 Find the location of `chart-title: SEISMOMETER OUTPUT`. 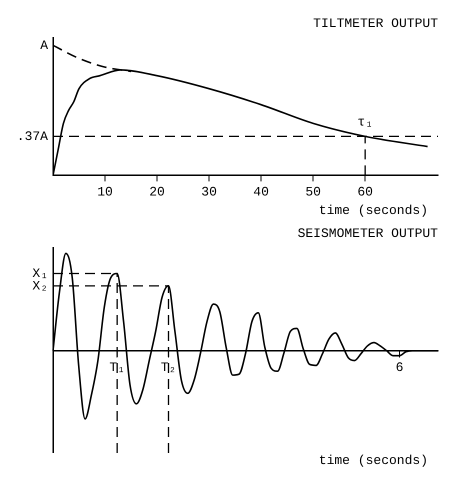

chart-title: SEISMOMETER OUTPUT is located at coordinates (368, 234).